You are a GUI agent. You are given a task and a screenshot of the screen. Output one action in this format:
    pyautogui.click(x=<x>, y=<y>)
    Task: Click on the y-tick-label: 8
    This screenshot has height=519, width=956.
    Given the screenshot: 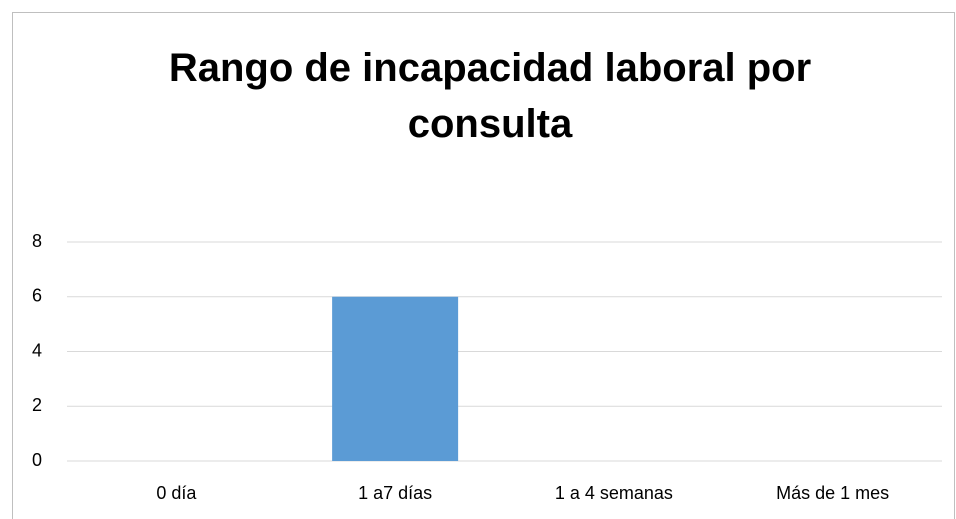 What is the action you would take?
    pyautogui.click(x=37, y=241)
    